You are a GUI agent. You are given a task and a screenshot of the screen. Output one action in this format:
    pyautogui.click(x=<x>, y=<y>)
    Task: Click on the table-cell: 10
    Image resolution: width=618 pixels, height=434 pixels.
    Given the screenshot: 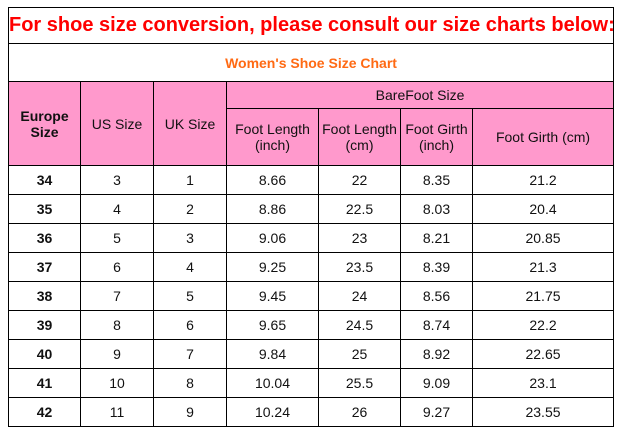 What is the action you would take?
    pyautogui.click(x=117, y=383)
    